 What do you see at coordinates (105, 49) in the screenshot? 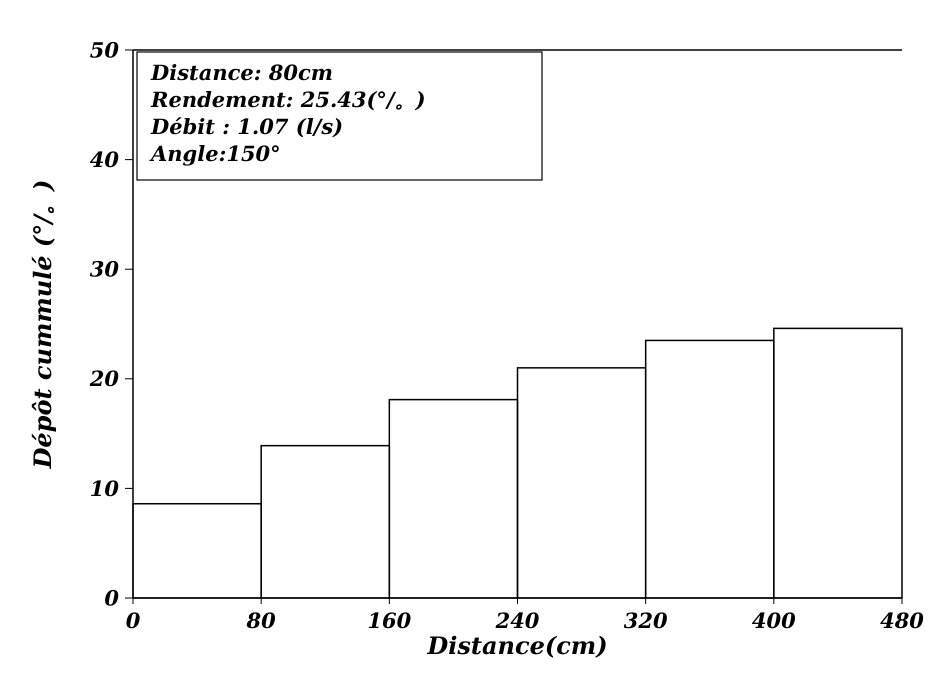
I see `y-tick-label: 50` at bounding box center [105, 49].